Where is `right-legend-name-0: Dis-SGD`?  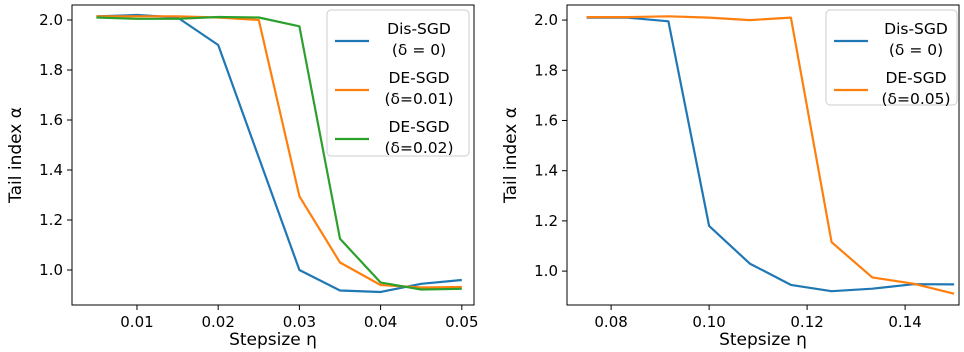
right-legend-name-0: Dis-SGD is located at coordinates (916, 29).